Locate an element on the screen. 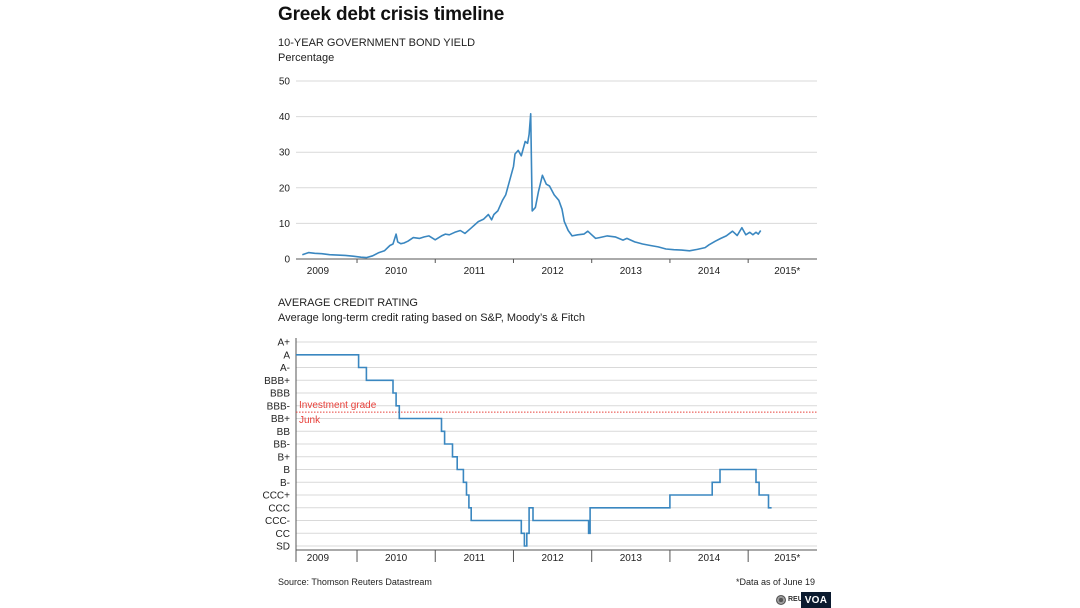  rating-tick-label: BB- is located at coordinates (281, 445).